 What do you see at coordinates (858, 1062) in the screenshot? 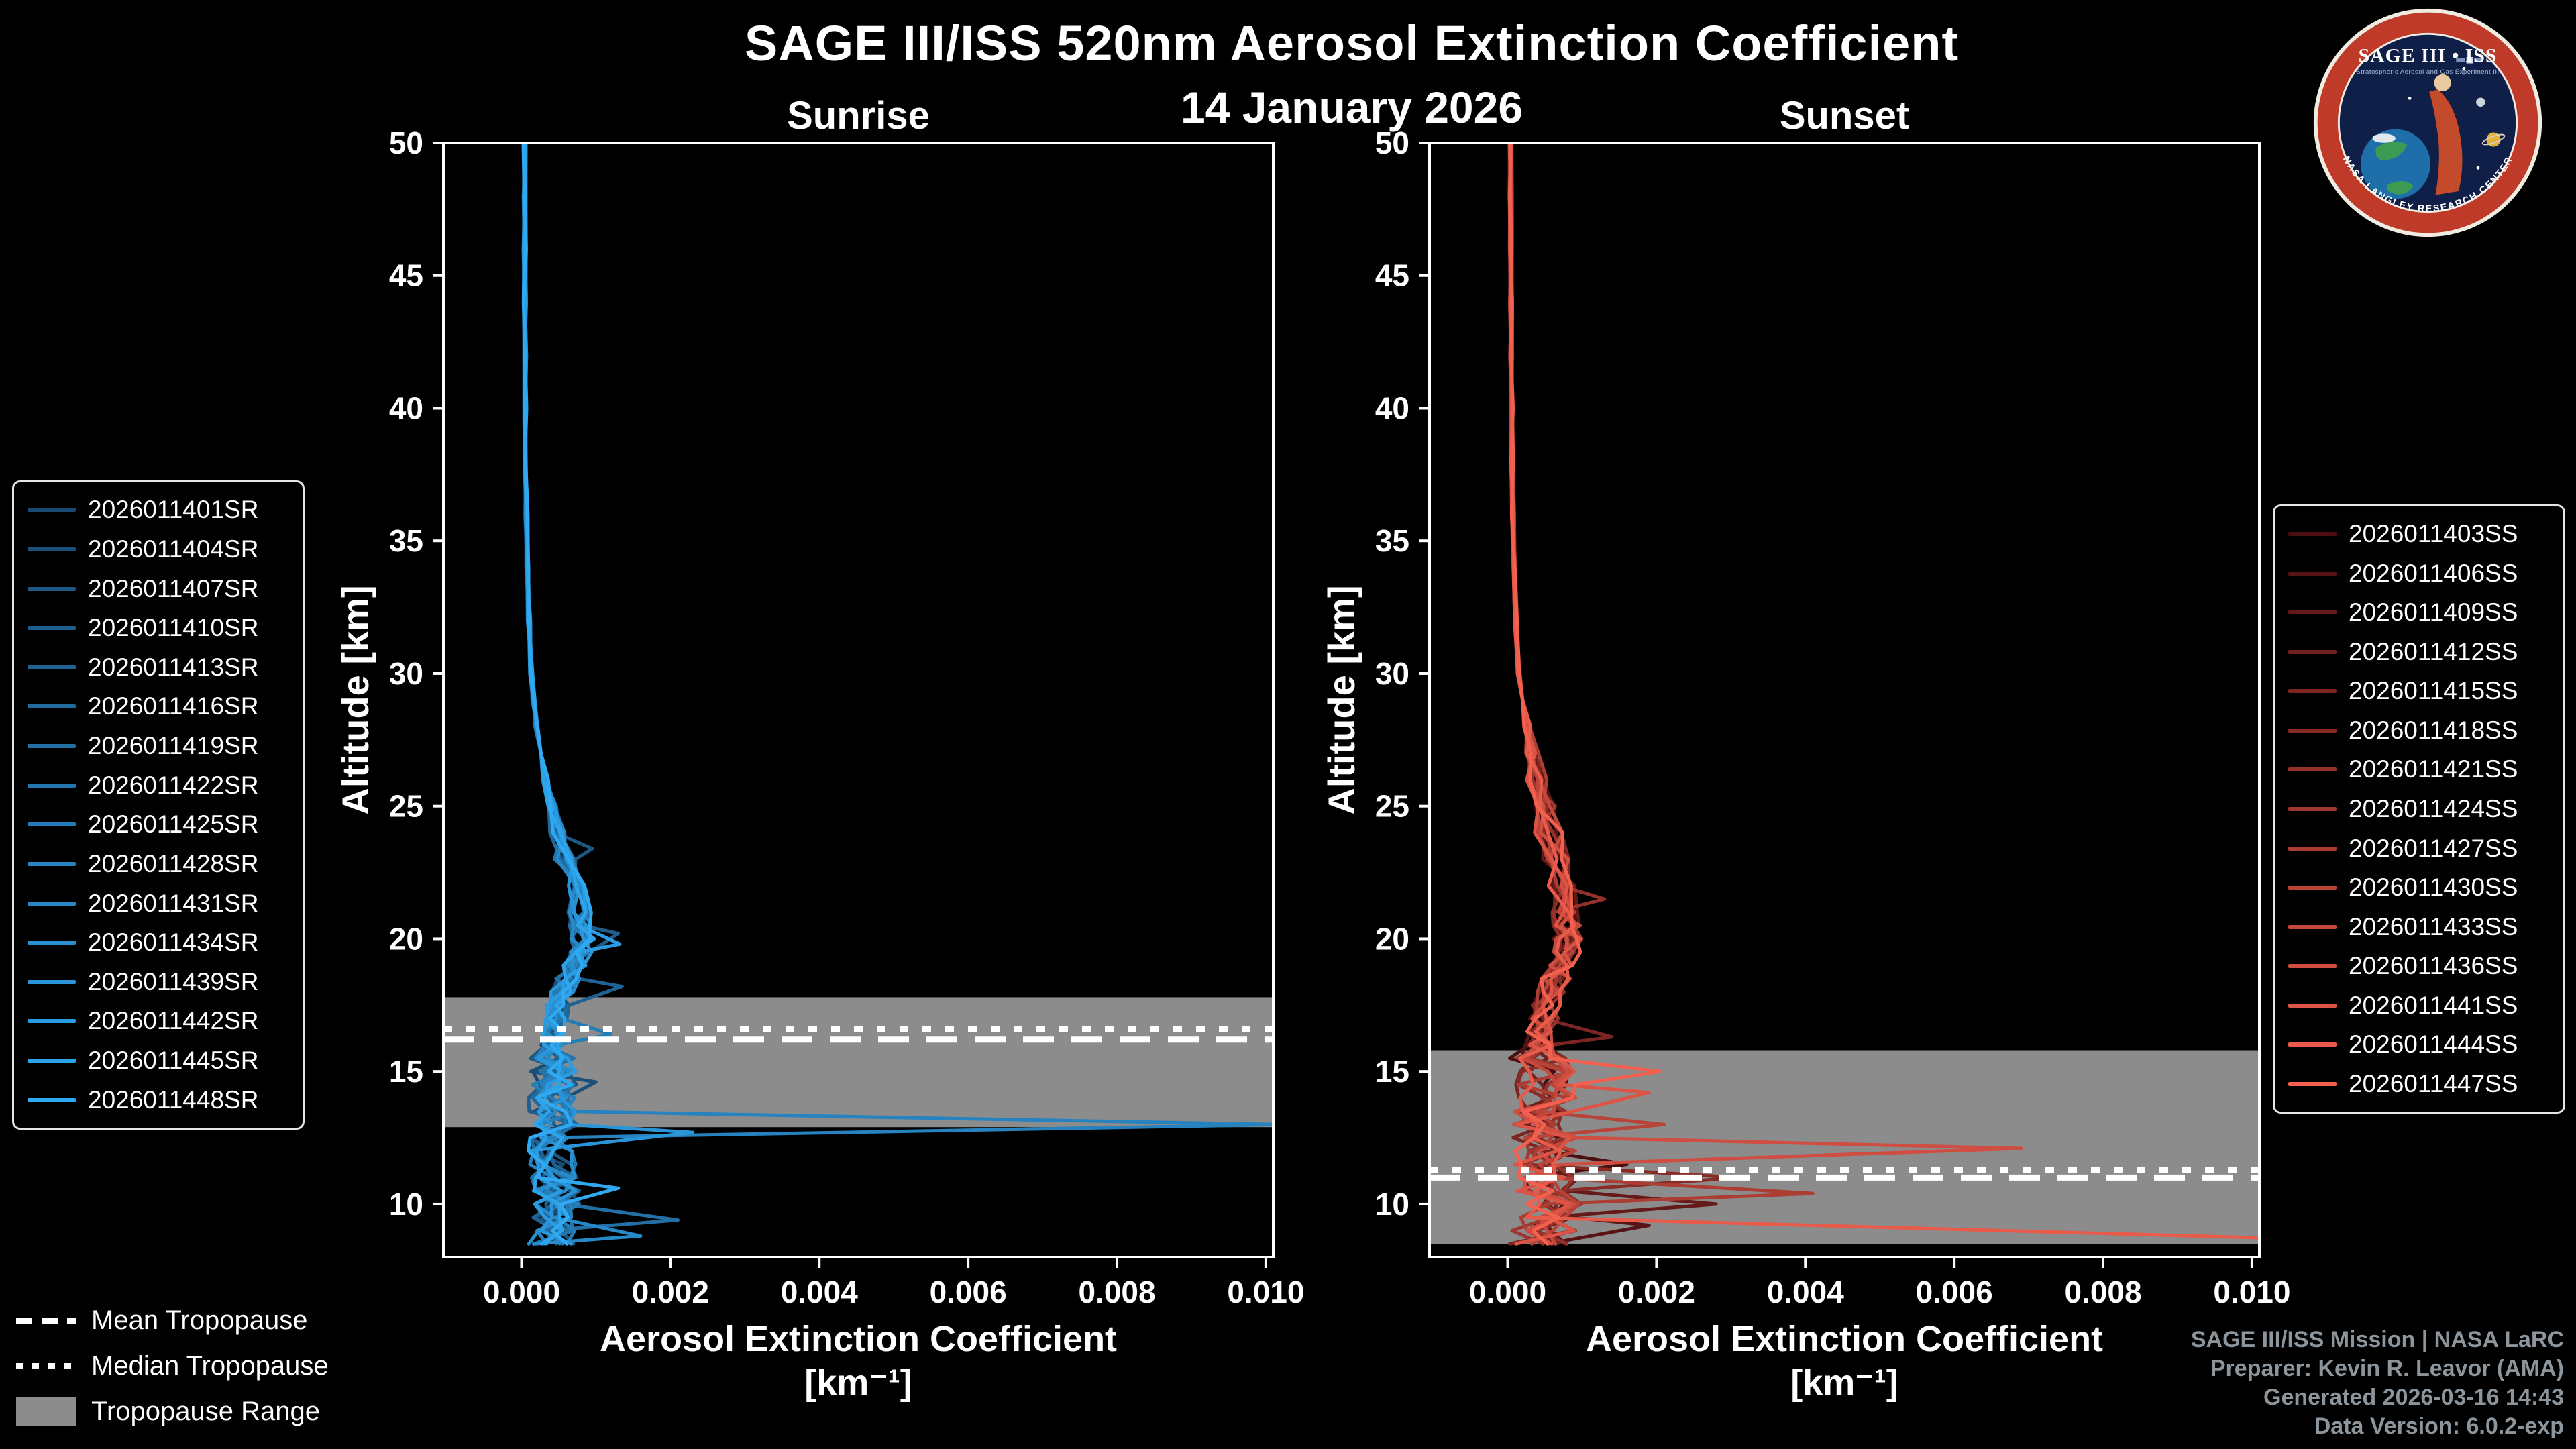
I see `sunrise-tropopause-range-band` at bounding box center [858, 1062].